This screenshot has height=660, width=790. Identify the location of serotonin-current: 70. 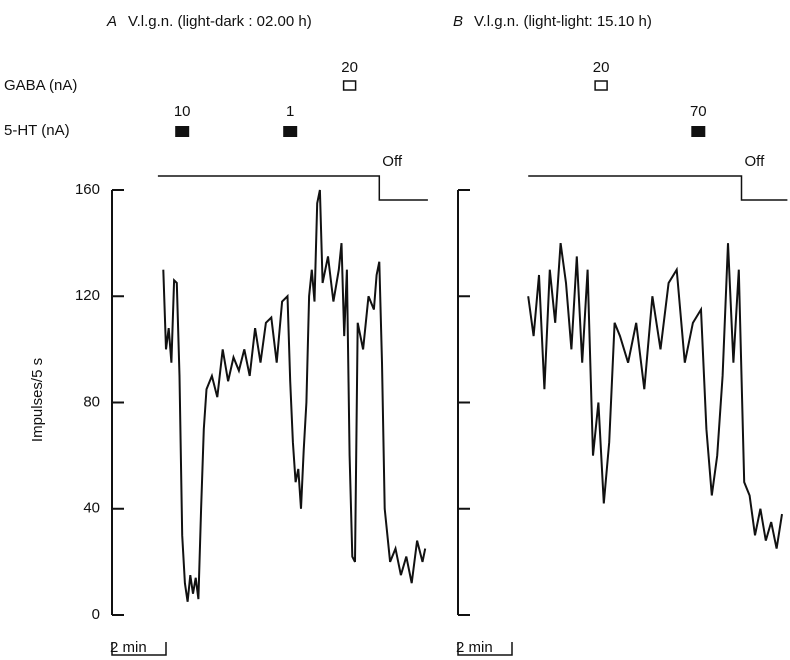
(698, 111).